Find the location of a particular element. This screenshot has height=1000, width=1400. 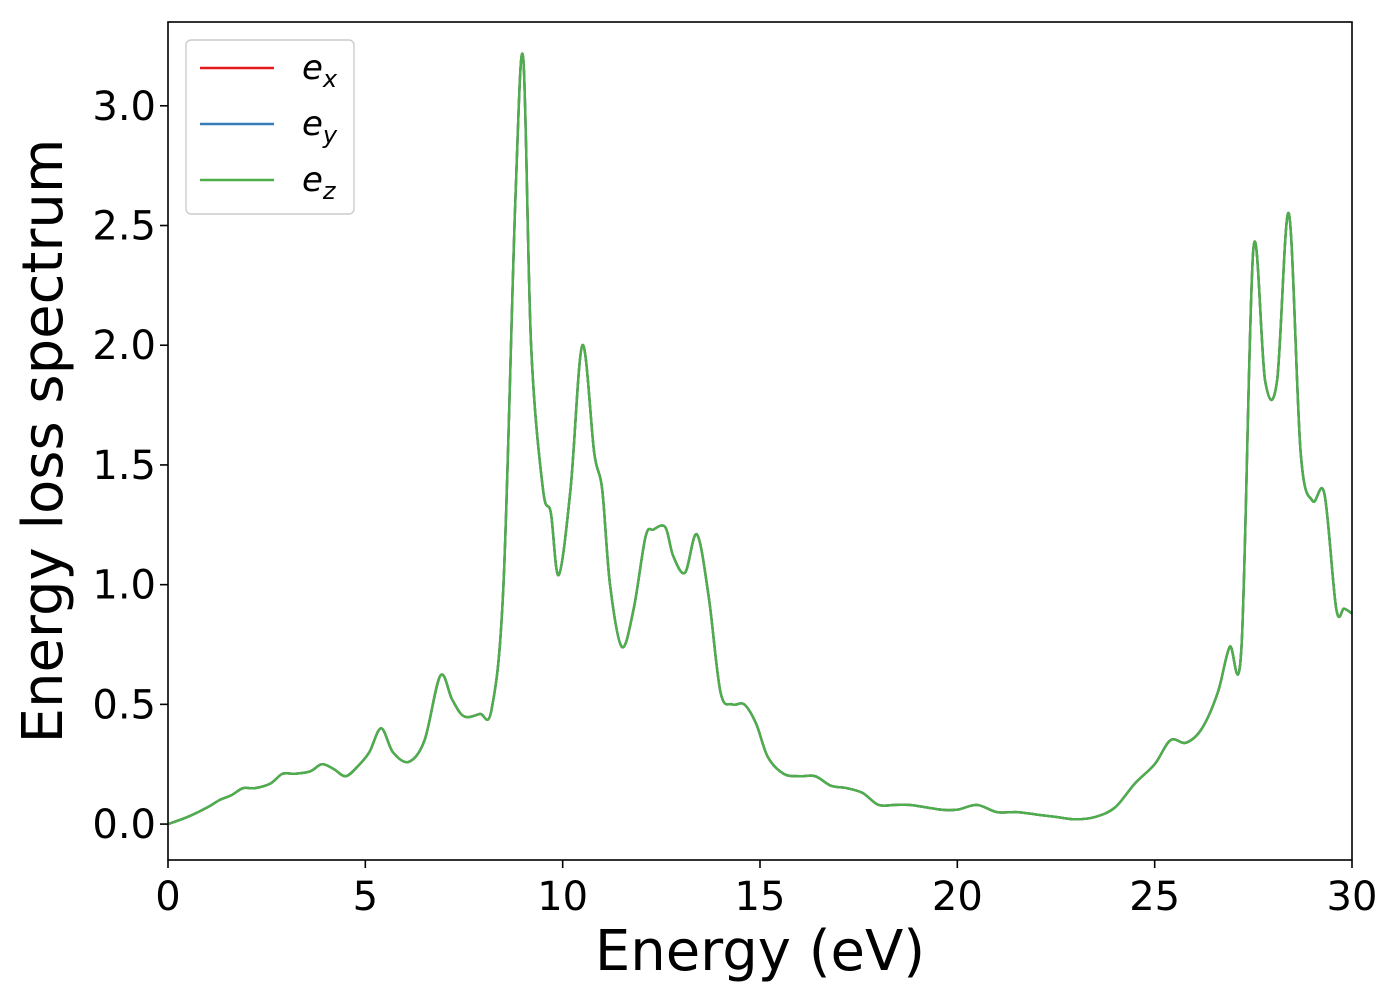

y-tick-label: 3.0 is located at coordinates (124, 107).